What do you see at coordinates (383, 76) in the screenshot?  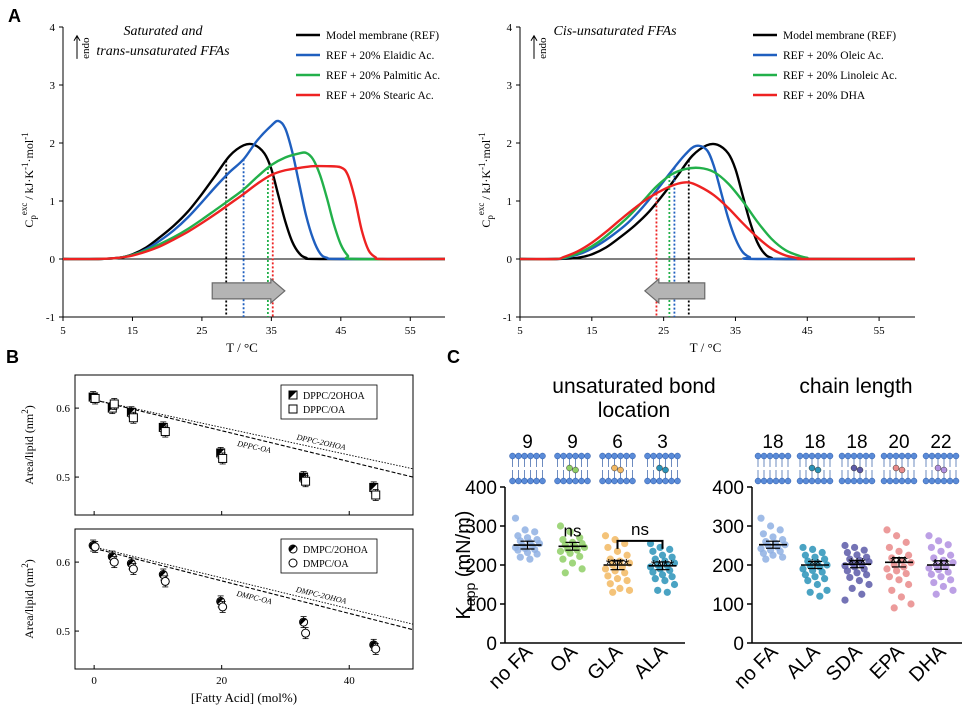 I see `legend-label: REF + 20% Palmitic Ac.` at bounding box center [383, 76].